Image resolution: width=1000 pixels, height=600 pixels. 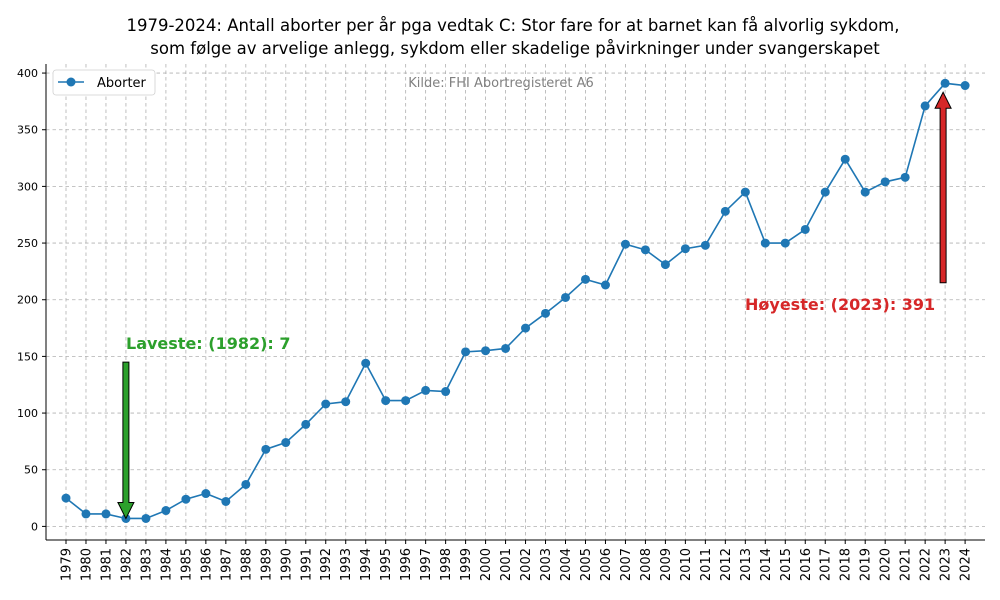 I want to click on legend: Aborter, so click(x=104, y=82).